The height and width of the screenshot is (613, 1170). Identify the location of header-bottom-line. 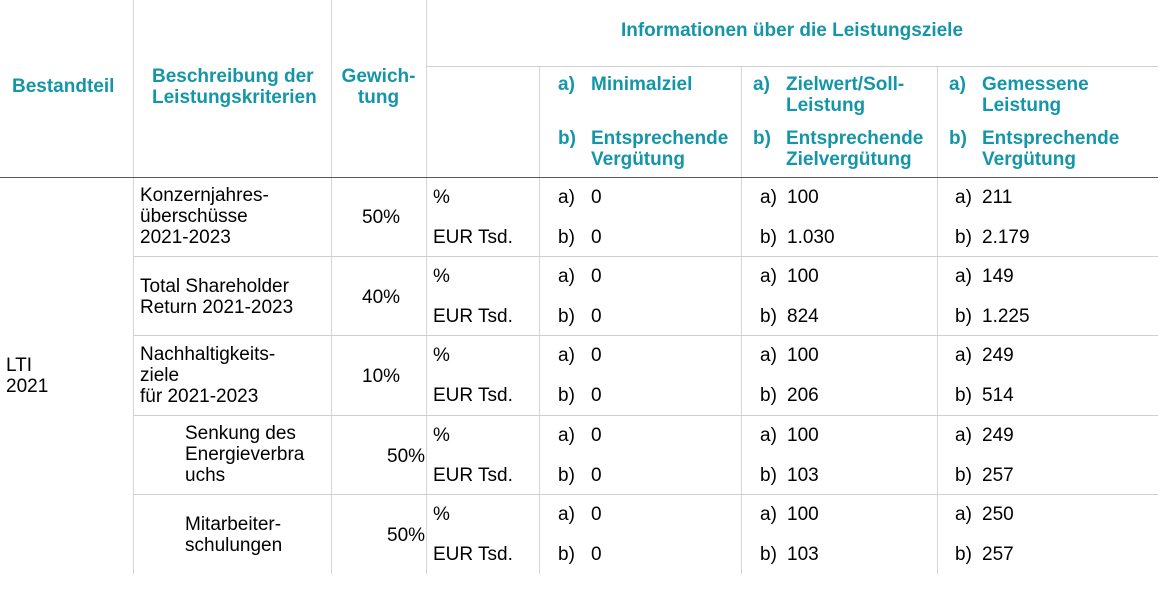
(579, 177).